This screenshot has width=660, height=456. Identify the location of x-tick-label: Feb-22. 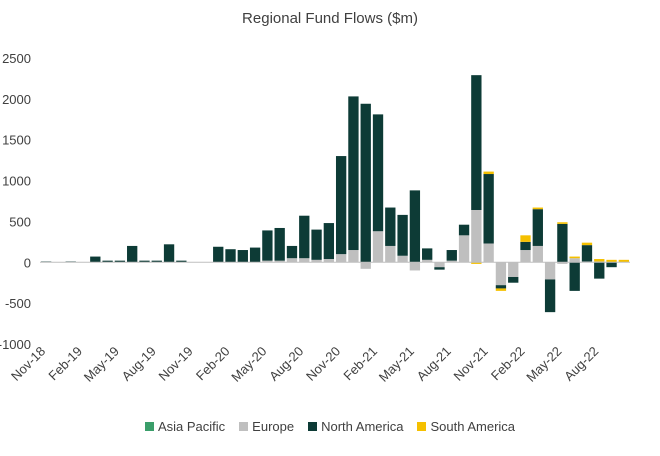
(508, 364).